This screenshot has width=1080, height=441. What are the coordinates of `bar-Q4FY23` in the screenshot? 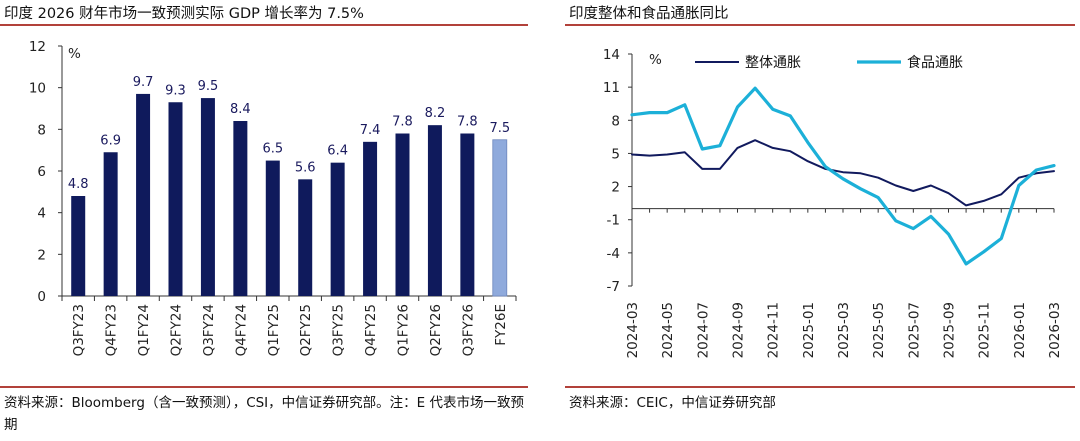 It's located at (110, 224).